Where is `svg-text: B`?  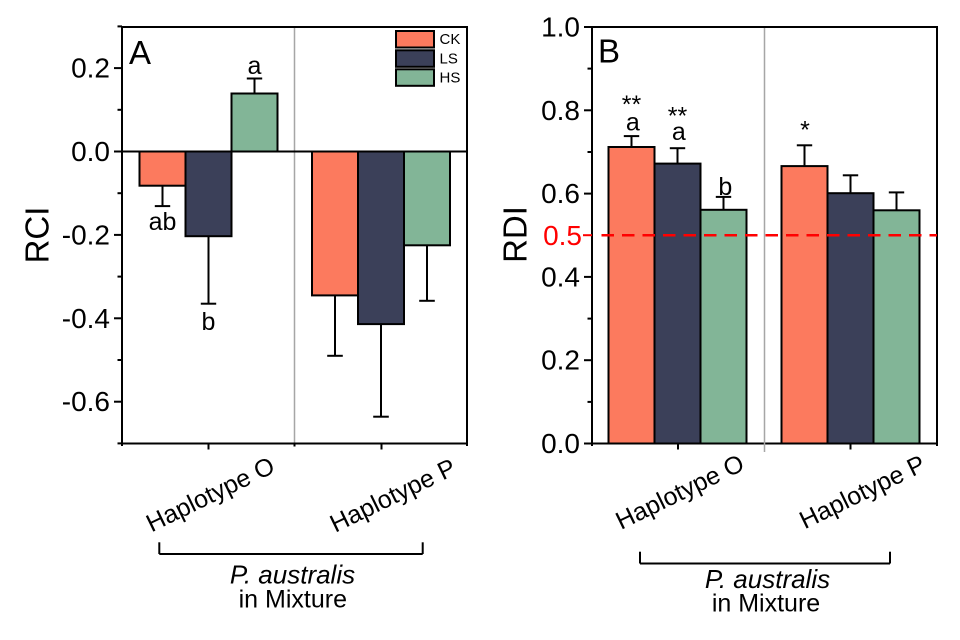
svg-text: B is located at coordinates (609, 51).